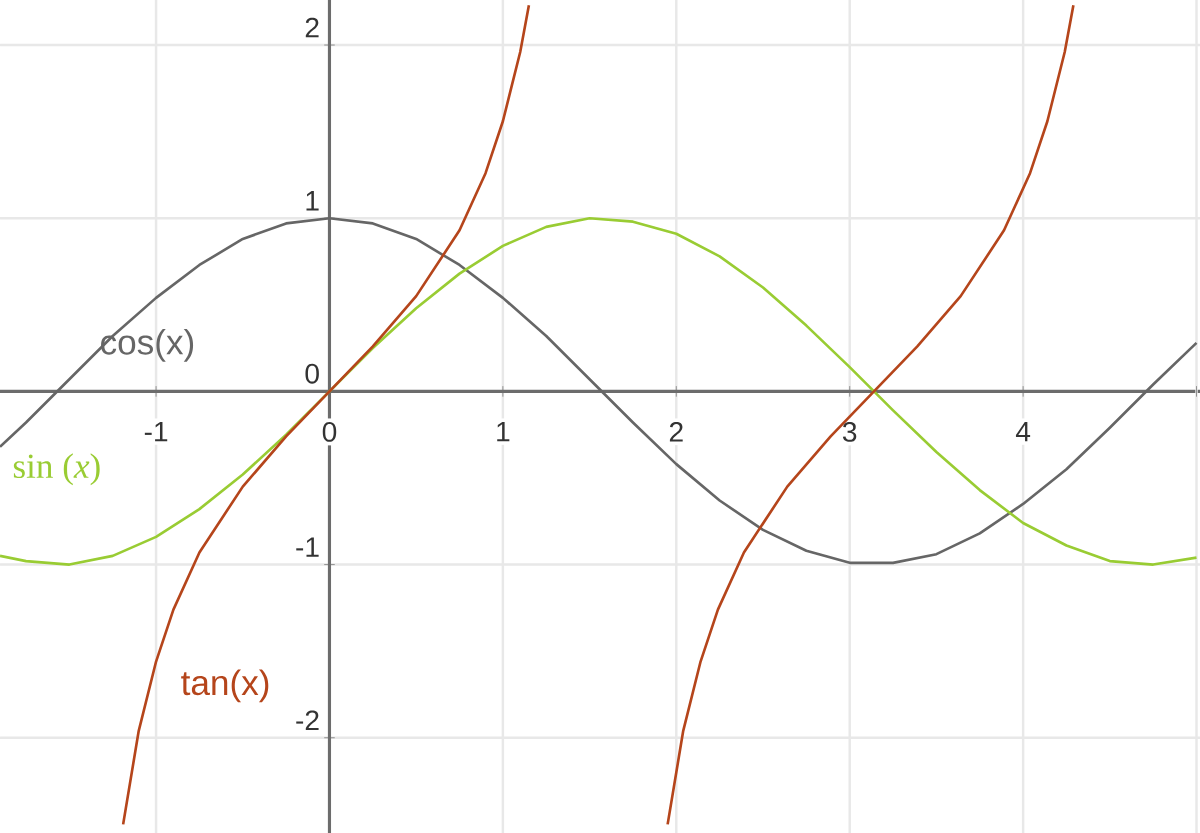  I want to click on x-tick-label: -1, so click(156, 431).